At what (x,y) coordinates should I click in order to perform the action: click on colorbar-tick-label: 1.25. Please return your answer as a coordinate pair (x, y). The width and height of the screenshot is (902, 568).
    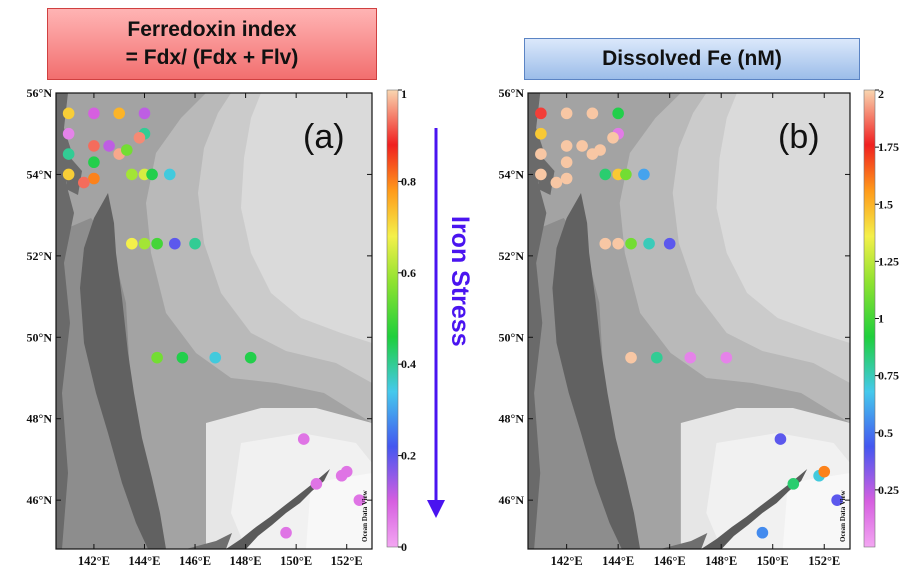
    Looking at the image, I should click on (888, 261).